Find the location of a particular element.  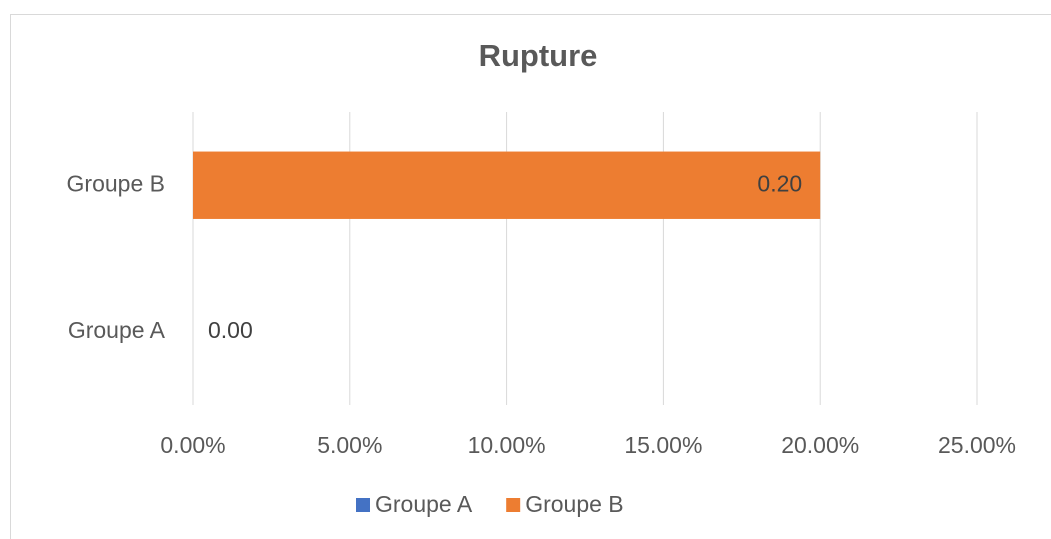

x-tick-label: 10.00% is located at coordinates (507, 445).